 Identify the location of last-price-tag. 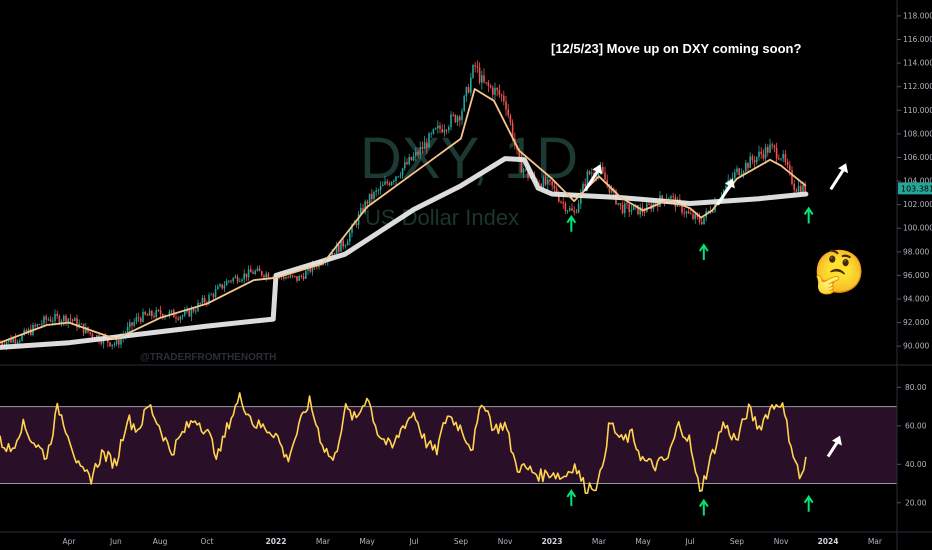
(915, 188).